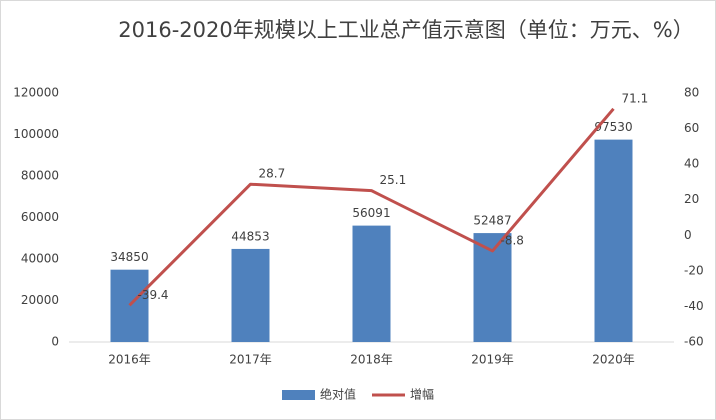 This screenshot has height=420, width=716. What do you see at coordinates (492, 221) in the screenshot?
I see `data-label: 52487` at bounding box center [492, 221].